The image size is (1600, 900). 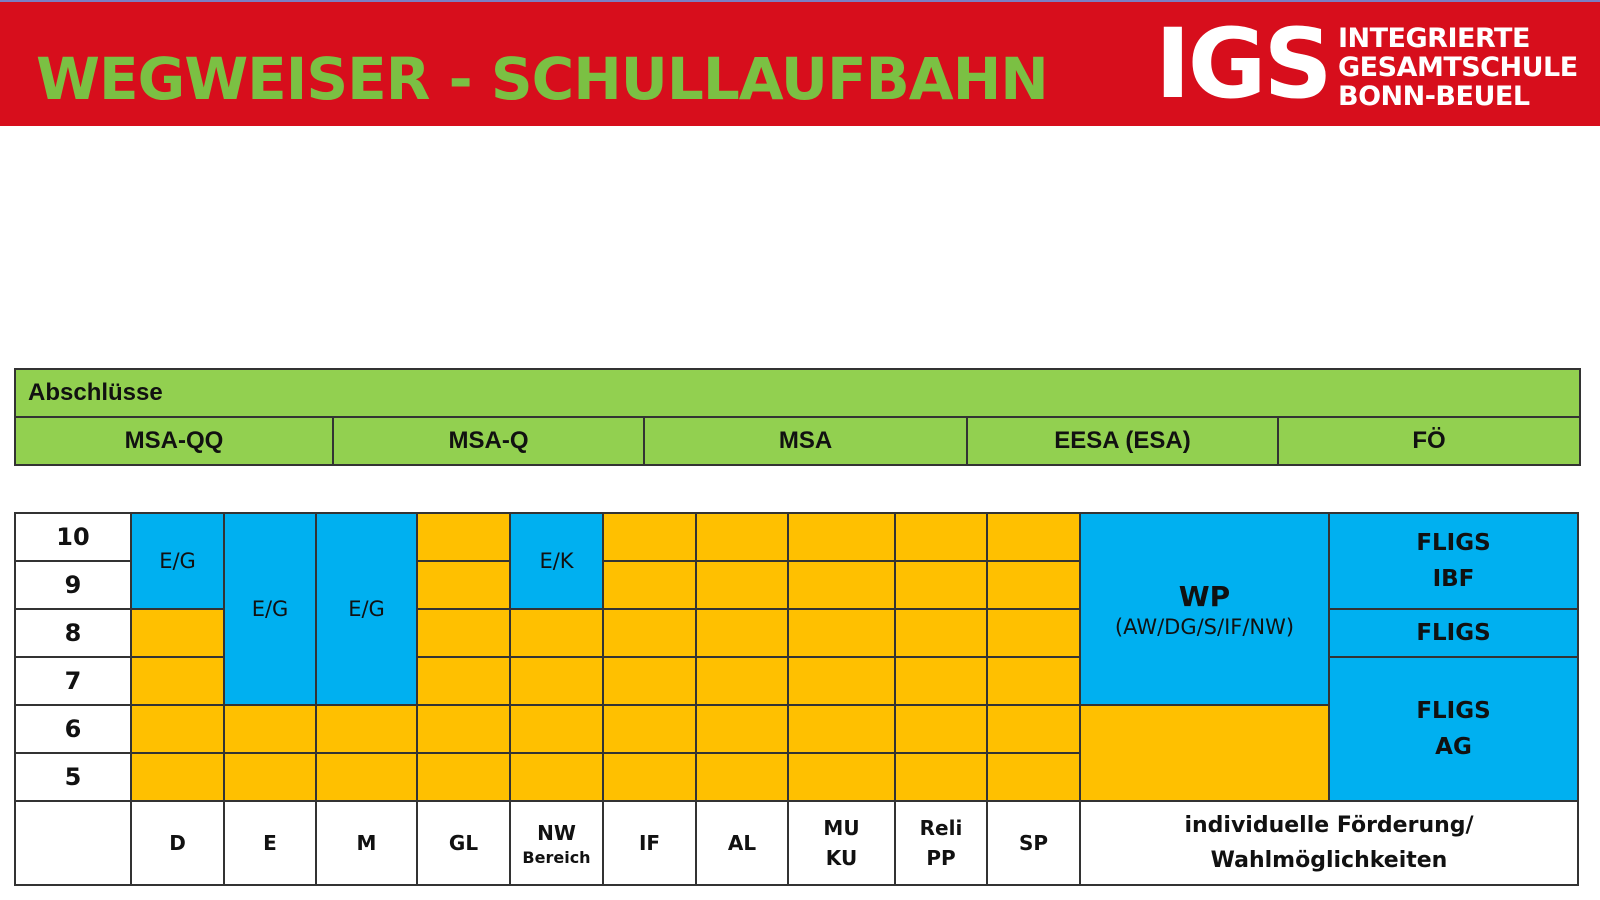 What do you see at coordinates (177, 843) in the screenshot?
I see `subject-d: D` at bounding box center [177, 843].